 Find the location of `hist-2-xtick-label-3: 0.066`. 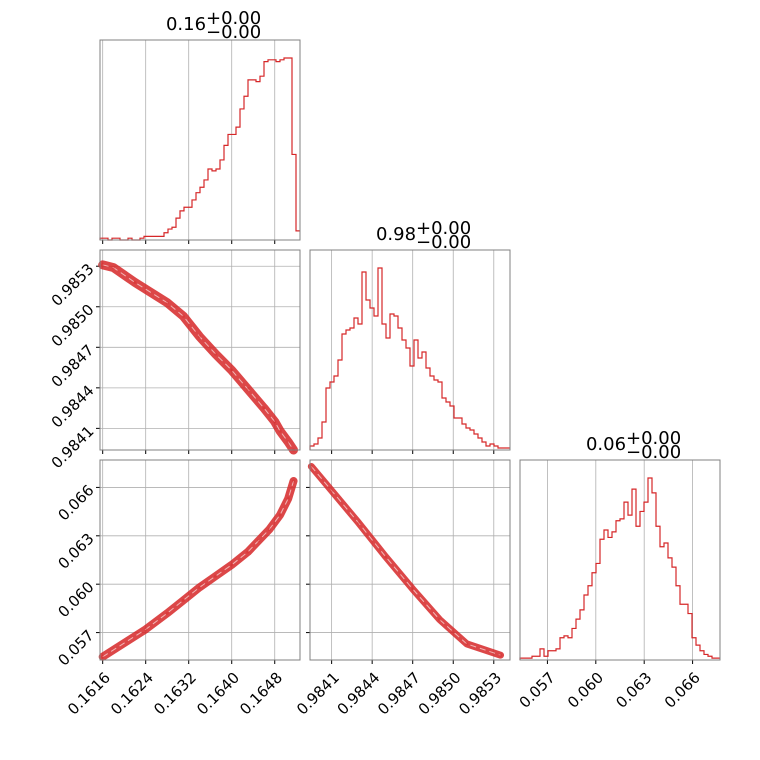

hist-2-xtick-label-3: 0.066 is located at coordinates (682, 690).